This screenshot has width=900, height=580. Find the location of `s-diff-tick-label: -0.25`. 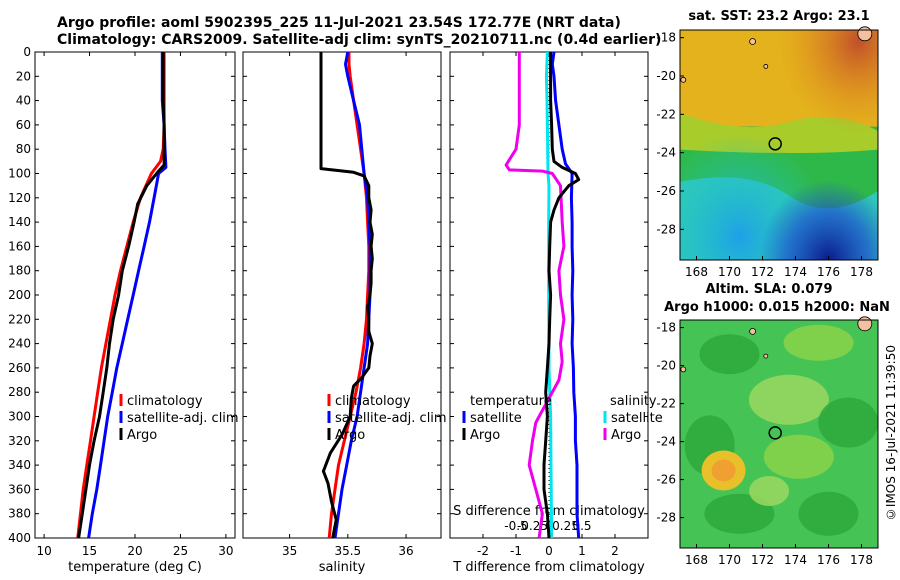

s-diff-tick-label: -0.25 is located at coordinates (532, 526).